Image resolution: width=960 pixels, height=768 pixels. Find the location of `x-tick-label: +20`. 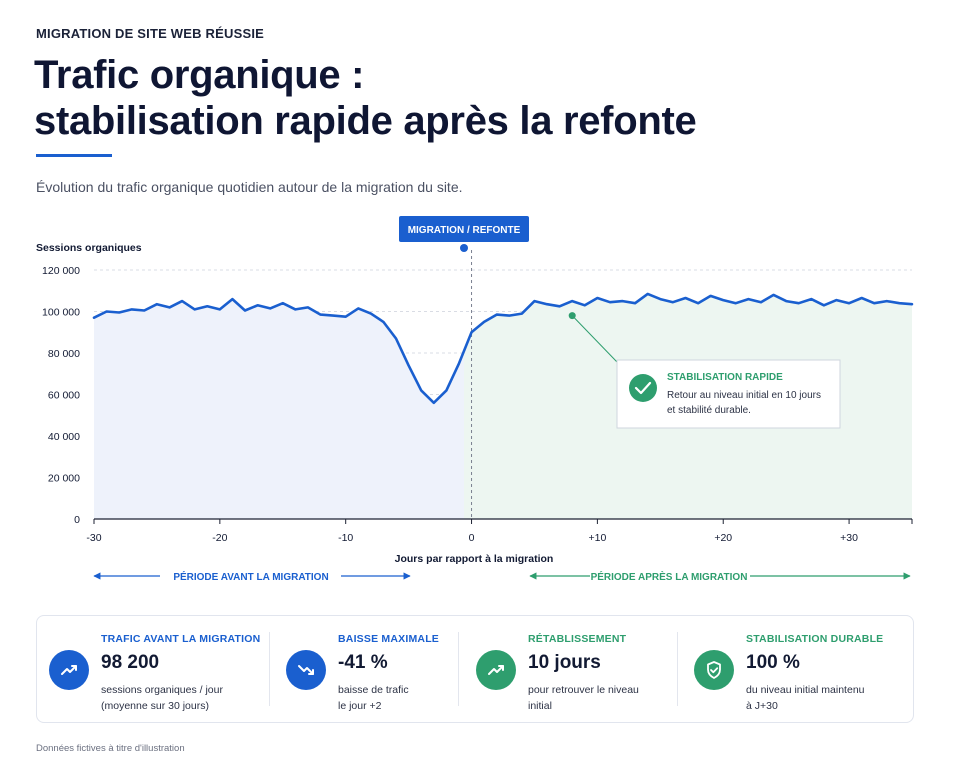

x-tick-label: +20 is located at coordinates (723, 538).